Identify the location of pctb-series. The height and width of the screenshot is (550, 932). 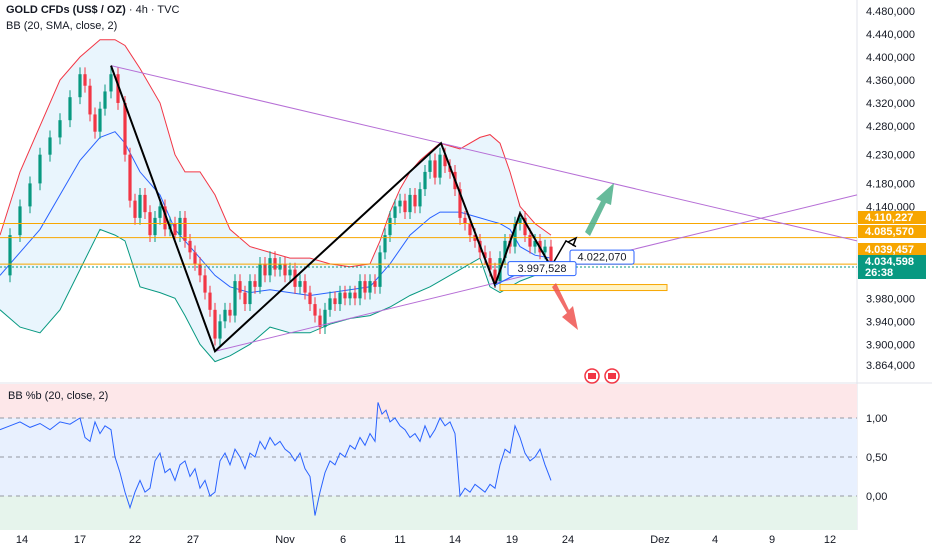
(276, 459).